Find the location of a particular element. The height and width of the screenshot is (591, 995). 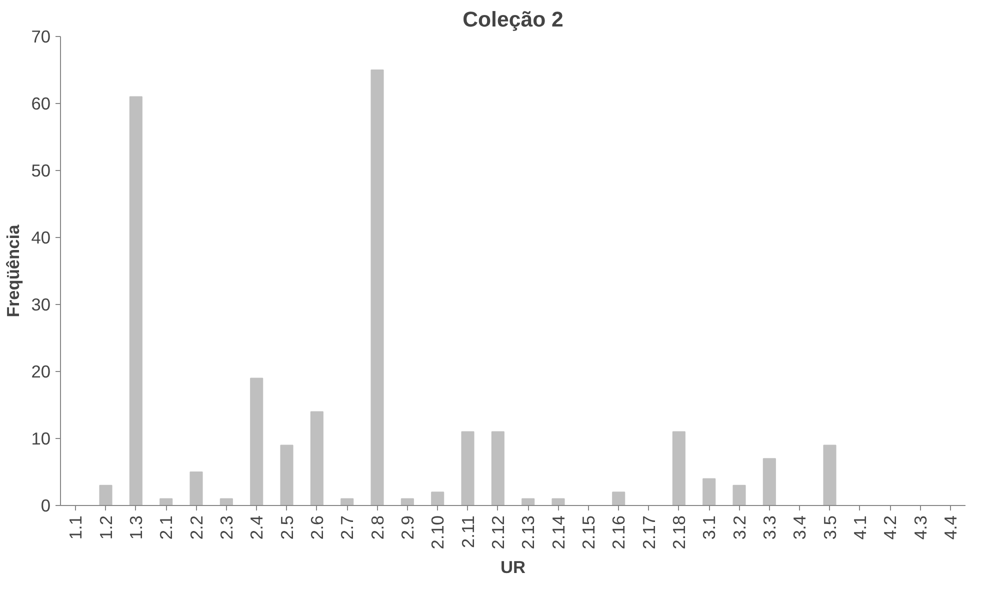

x-tick-label: 2.4 is located at coordinates (256, 527).